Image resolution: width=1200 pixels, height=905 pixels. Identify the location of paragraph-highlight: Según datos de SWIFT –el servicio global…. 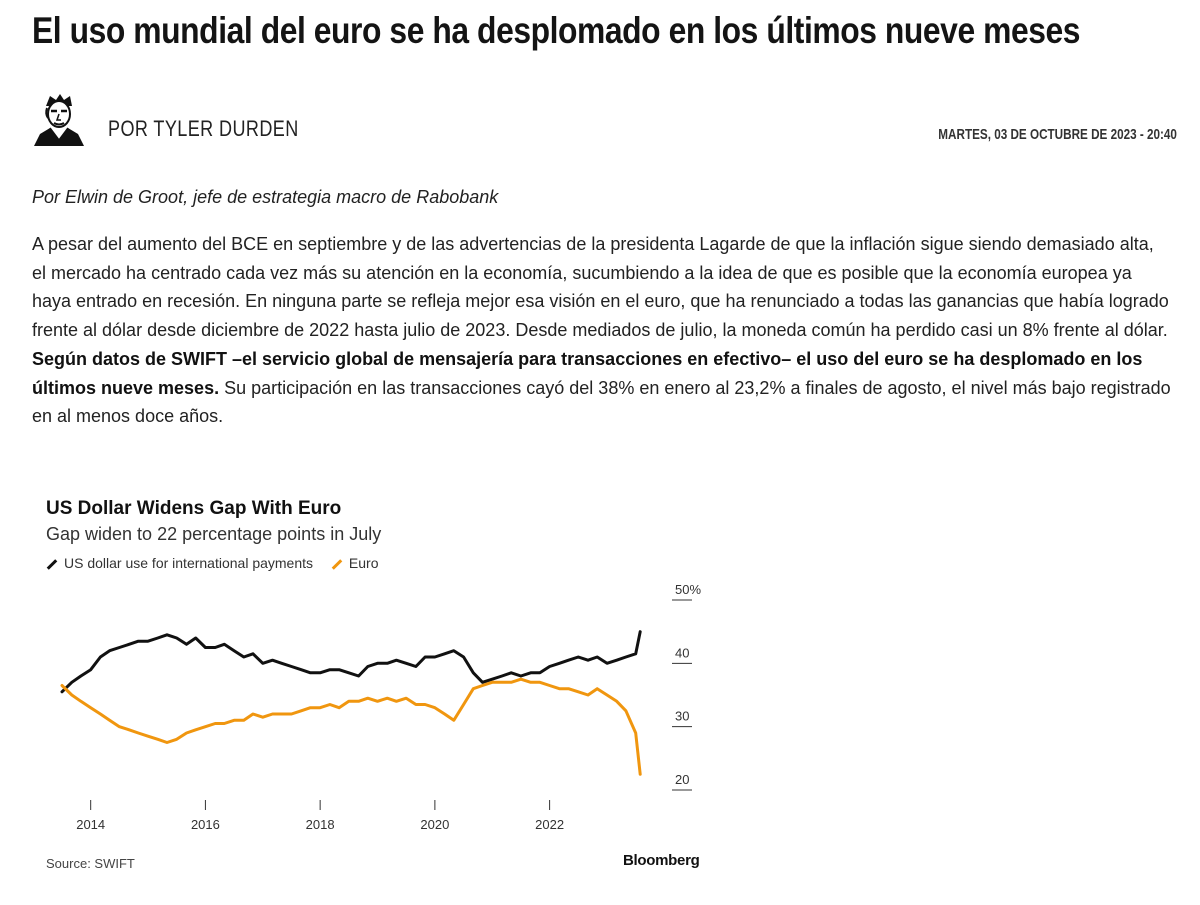
(587, 373).